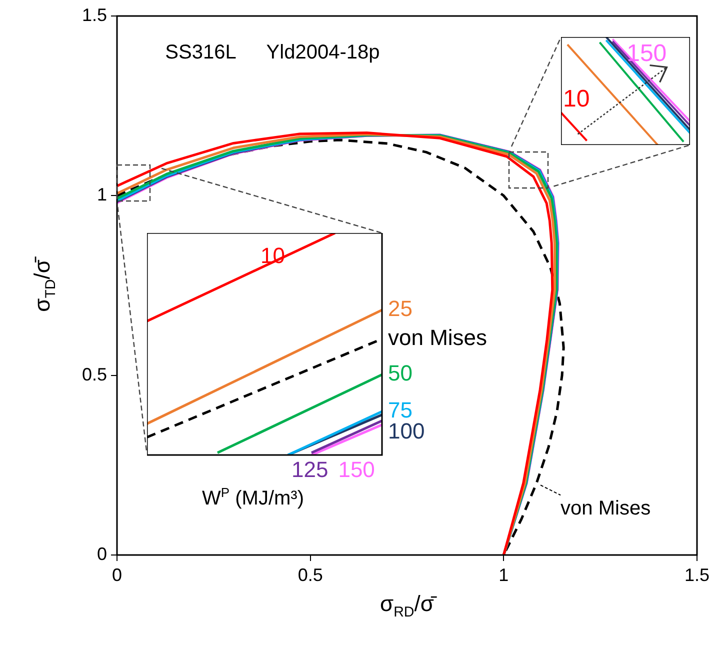  What do you see at coordinates (117, 574) in the screenshot?
I see `x-tick-label: 0` at bounding box center [117, 574].